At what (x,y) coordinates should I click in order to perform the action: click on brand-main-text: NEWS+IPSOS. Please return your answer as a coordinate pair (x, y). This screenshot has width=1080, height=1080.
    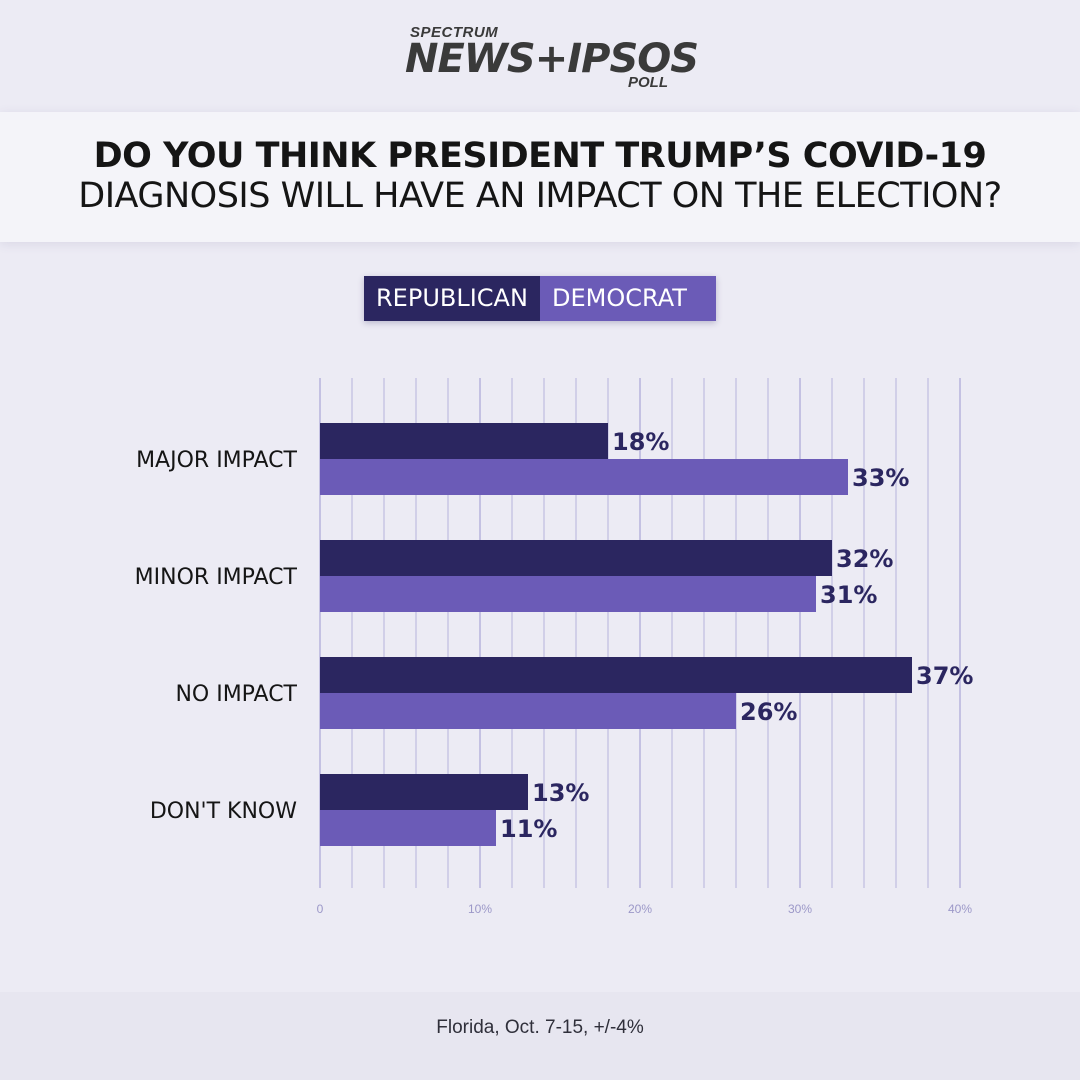
    Looking at the image, I should click on (552, 59).